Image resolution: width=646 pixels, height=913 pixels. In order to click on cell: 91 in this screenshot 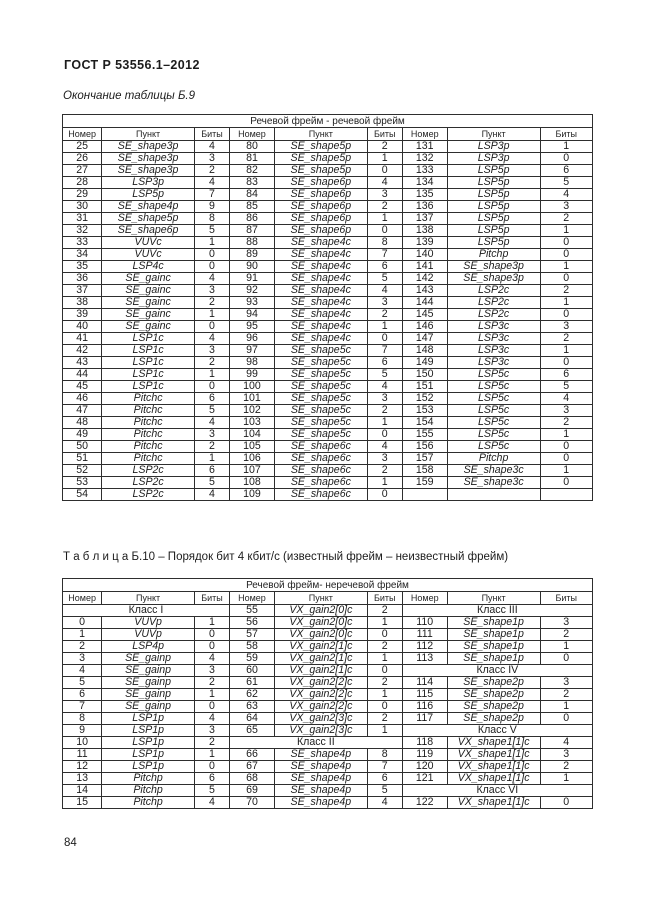, I will do `click(251, 278)`.